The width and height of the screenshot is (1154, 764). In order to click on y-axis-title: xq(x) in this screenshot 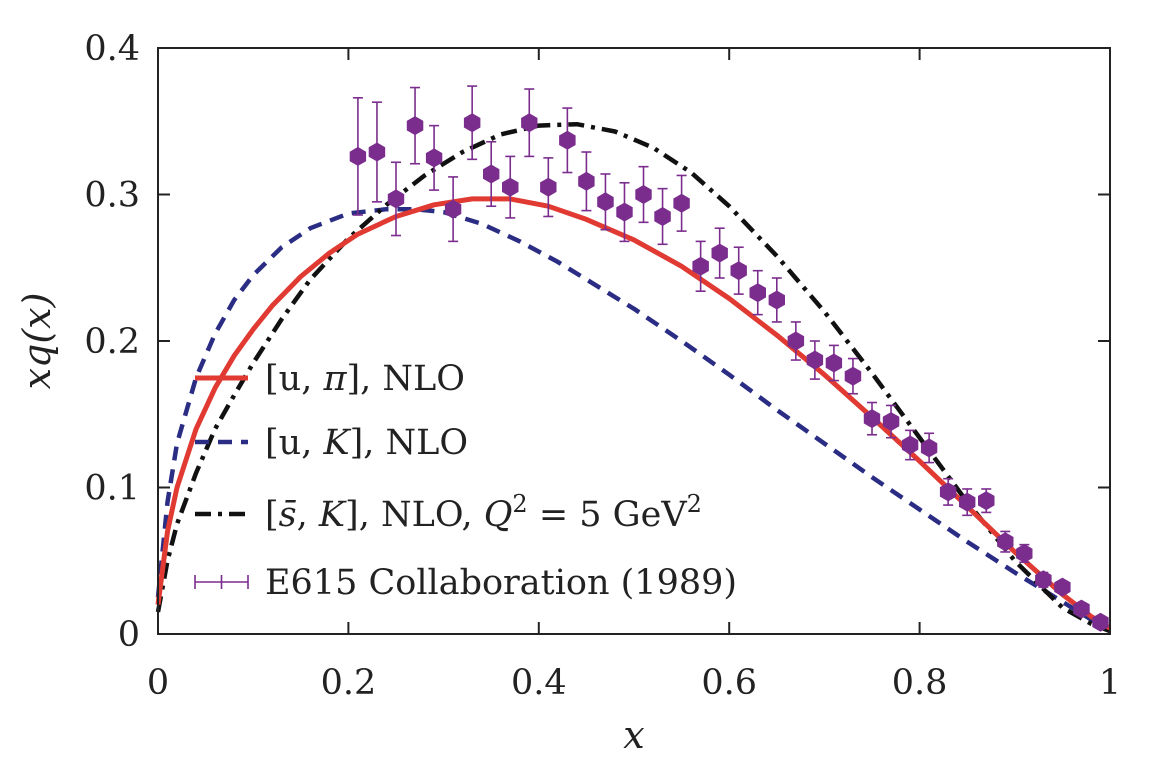, I will do `click(37, 341)`.